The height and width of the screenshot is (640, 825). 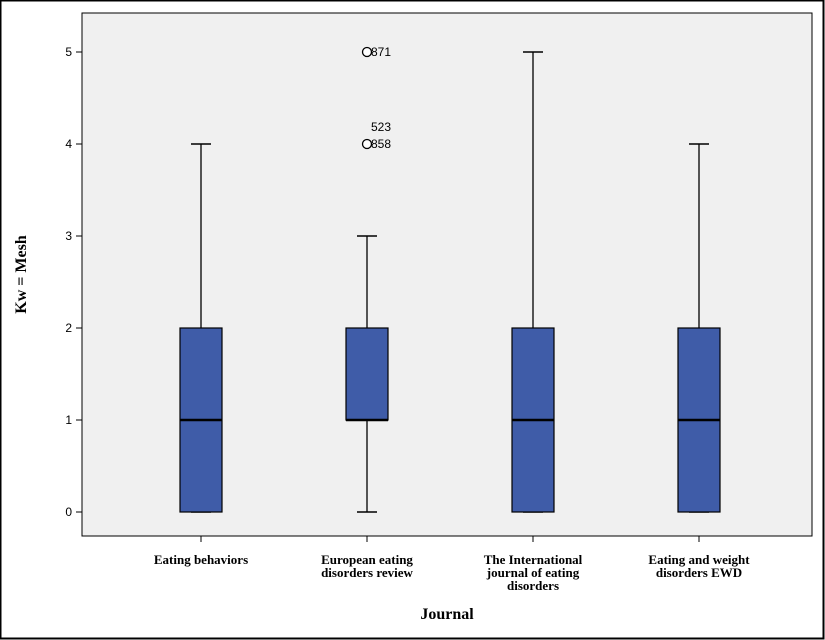 What do you see at coordinates (367, 566) in the screenshot?
I see `x-tick-label: European eating disorders review` at bounding box center [367, 566].